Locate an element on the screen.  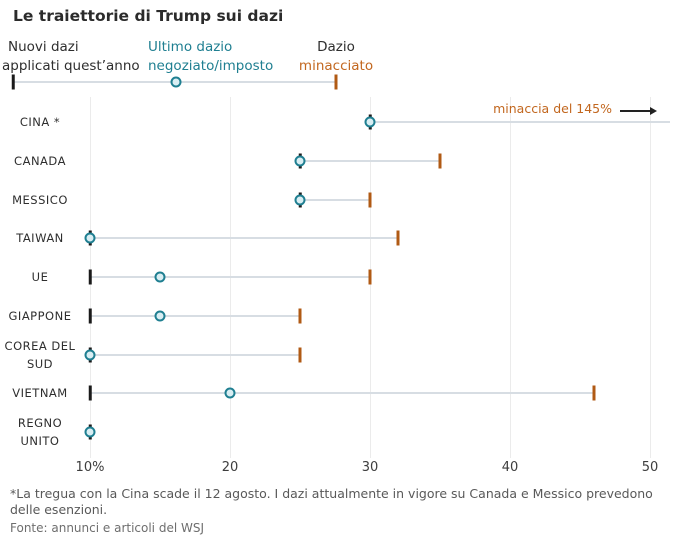
legend-threatened-line2: minacciato is located at coordinates (336, 66).